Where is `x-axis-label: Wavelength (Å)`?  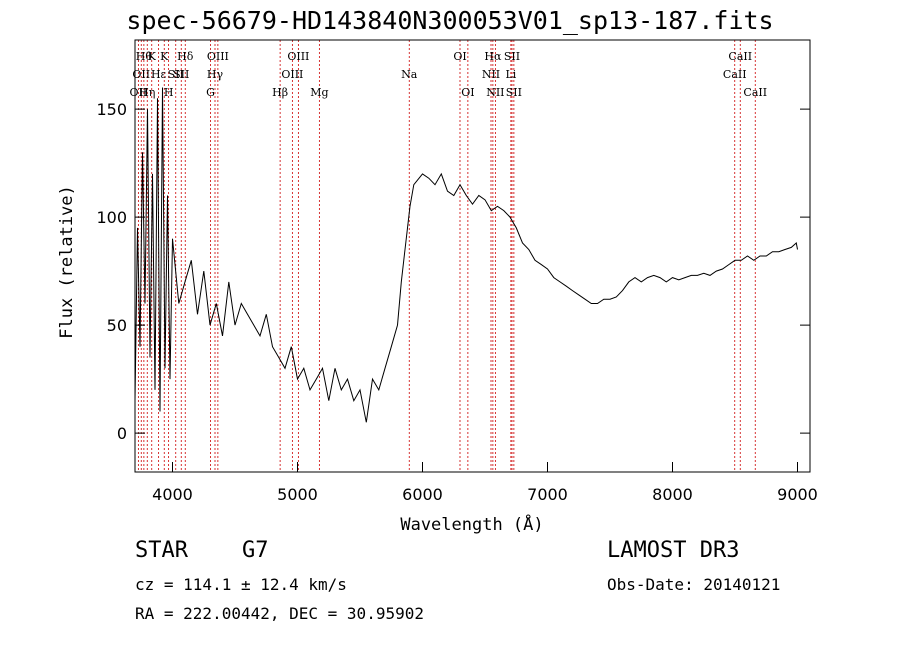
x-axis-label: Wavelength (Å) is located at coordinates (471, 524).